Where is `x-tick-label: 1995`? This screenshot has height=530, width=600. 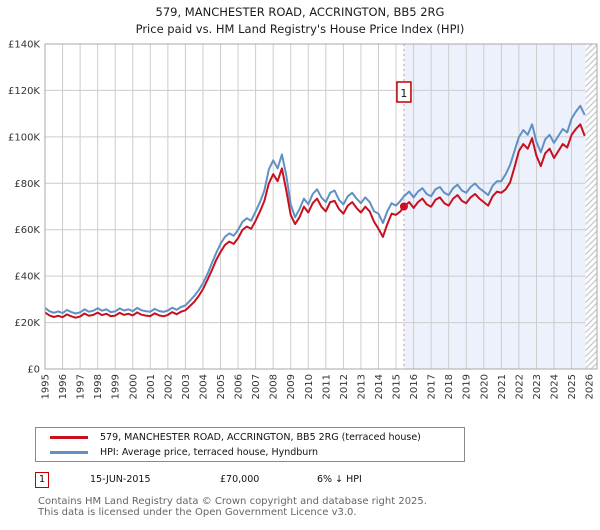 x-tick-label: 1995 is located at coordinates (46, 386).